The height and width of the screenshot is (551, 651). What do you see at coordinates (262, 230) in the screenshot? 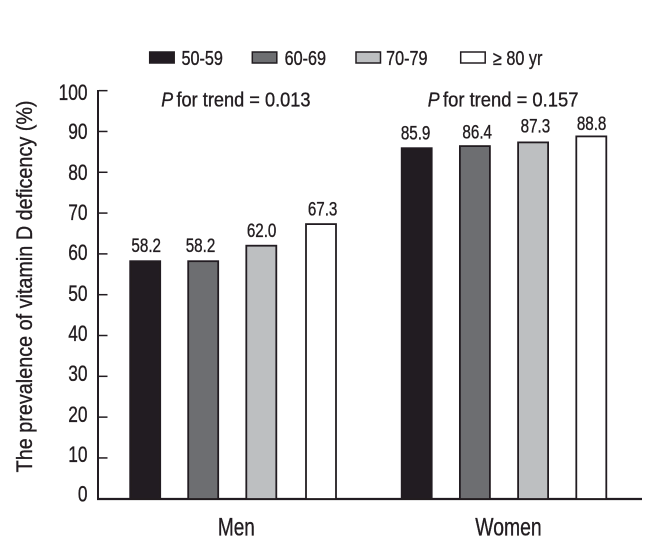
I see `svg-text: 62.0` at bounding box center [262, 230].